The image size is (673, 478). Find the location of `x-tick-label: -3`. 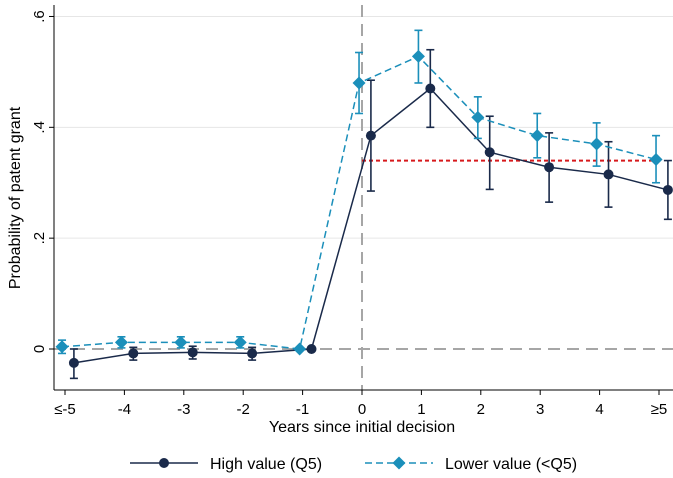

x-tick-label: -3 is located at coordinates (183, 409).